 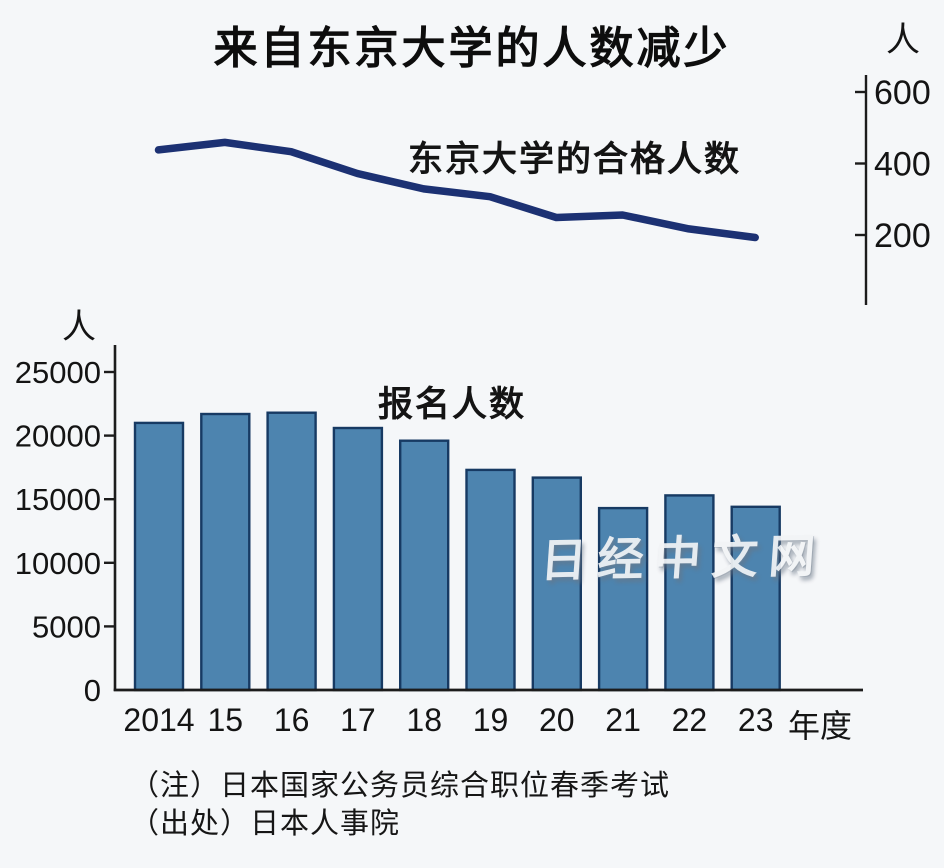 What do you see at coordinates (58, 372) in the screenshot?
I see `left-axis-tick-label: 25000` at bounding box center [58, 372].